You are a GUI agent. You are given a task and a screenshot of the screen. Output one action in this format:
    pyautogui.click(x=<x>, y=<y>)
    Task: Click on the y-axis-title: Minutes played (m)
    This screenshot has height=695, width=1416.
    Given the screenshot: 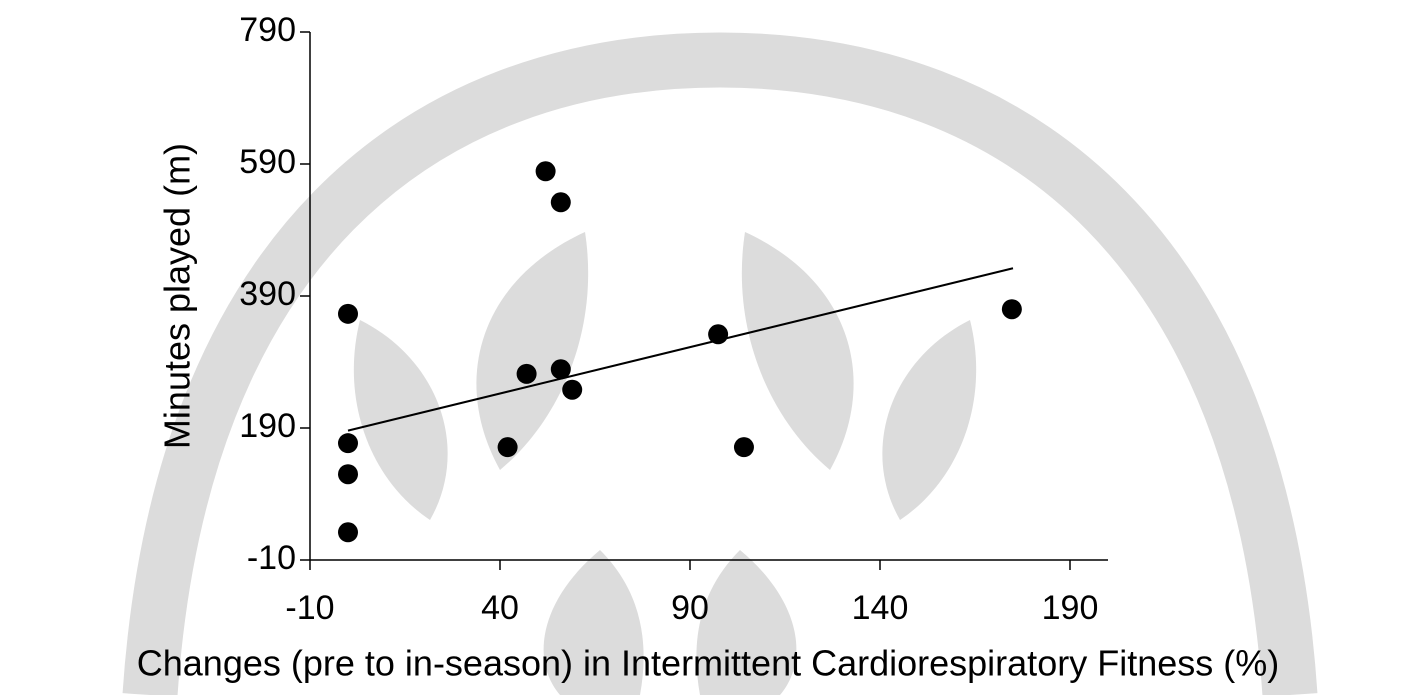 What is the action you would take?
    pyautogui.click(x=177, y=296)
    